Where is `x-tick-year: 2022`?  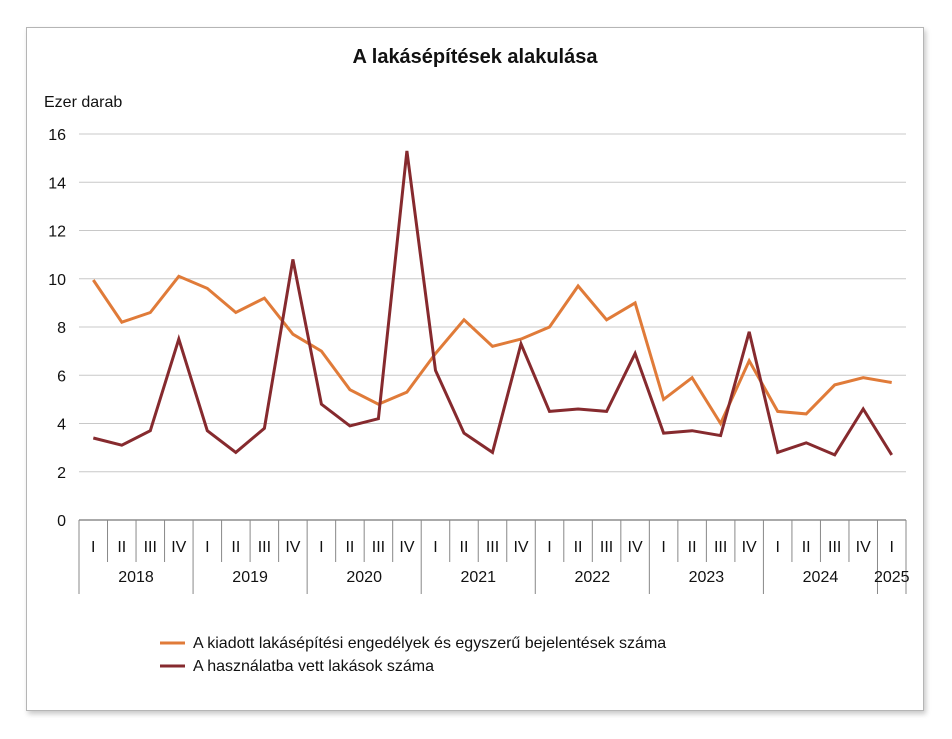
x-tick-year: 2022 is located at coordinates (593, 577).